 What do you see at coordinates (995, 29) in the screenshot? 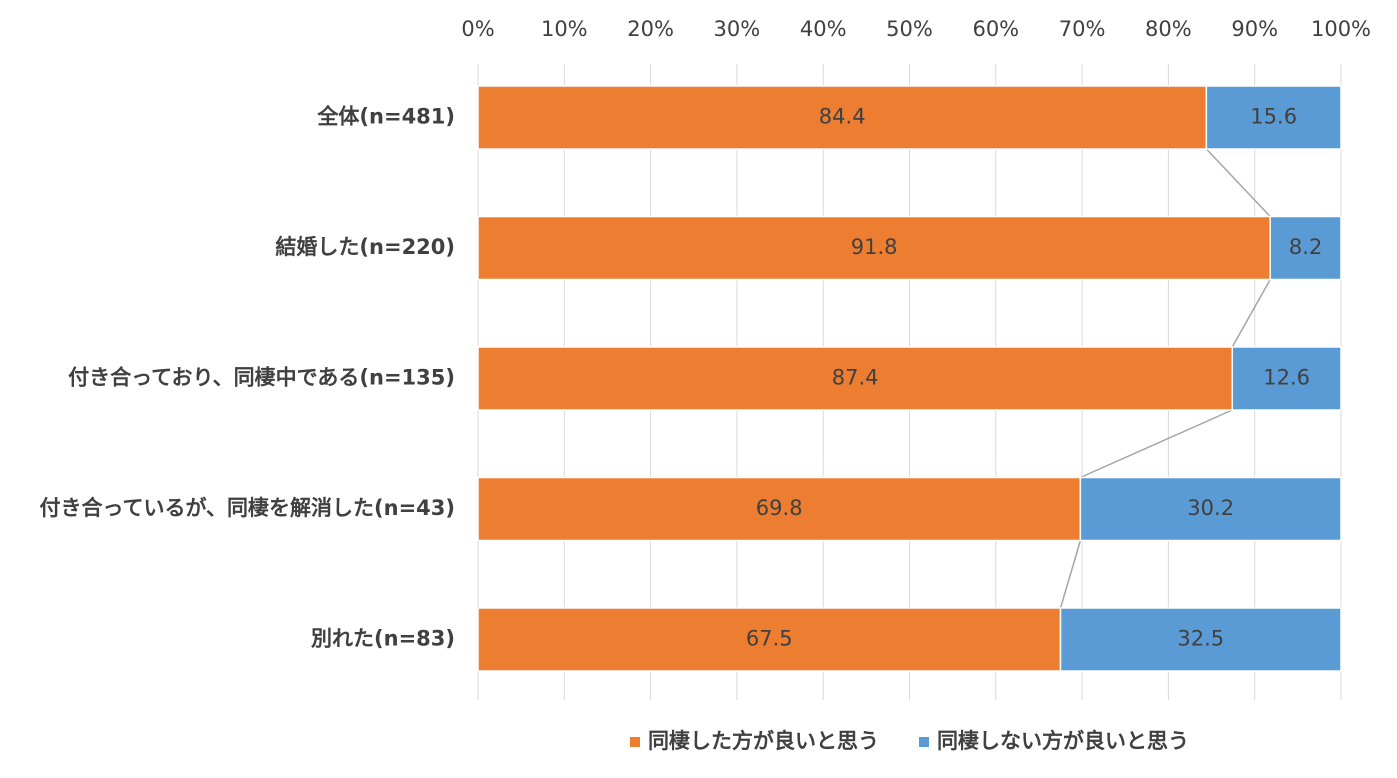
I see `x-tick-label: 60%` at bounding box center [995, 29].